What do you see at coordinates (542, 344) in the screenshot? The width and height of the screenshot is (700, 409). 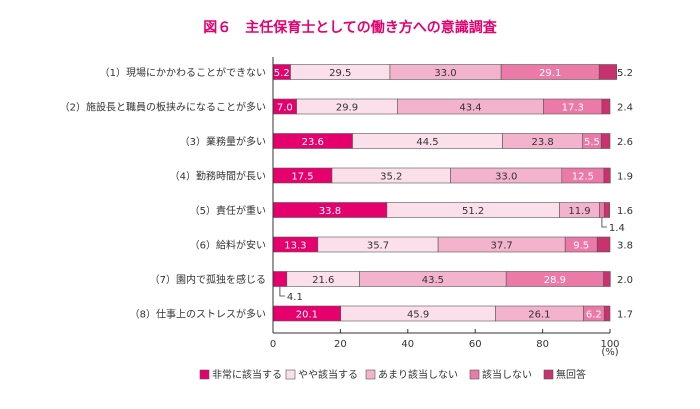 I see `x-tick-label: 80` at bounding box center [542, 344].